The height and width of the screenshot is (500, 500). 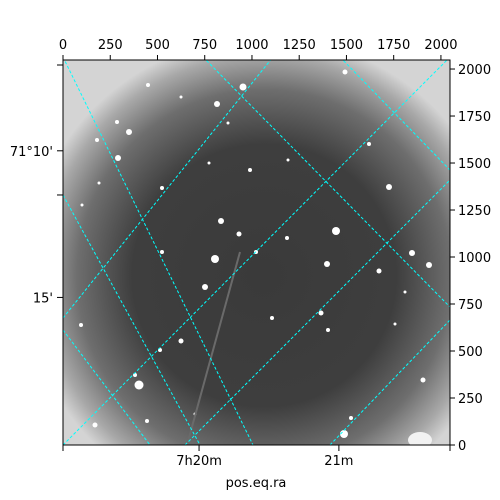 I want to click on y-axis-right: 0 250 500 750 1000 1250 1500 1750 2000, so click(x=470, y=258).